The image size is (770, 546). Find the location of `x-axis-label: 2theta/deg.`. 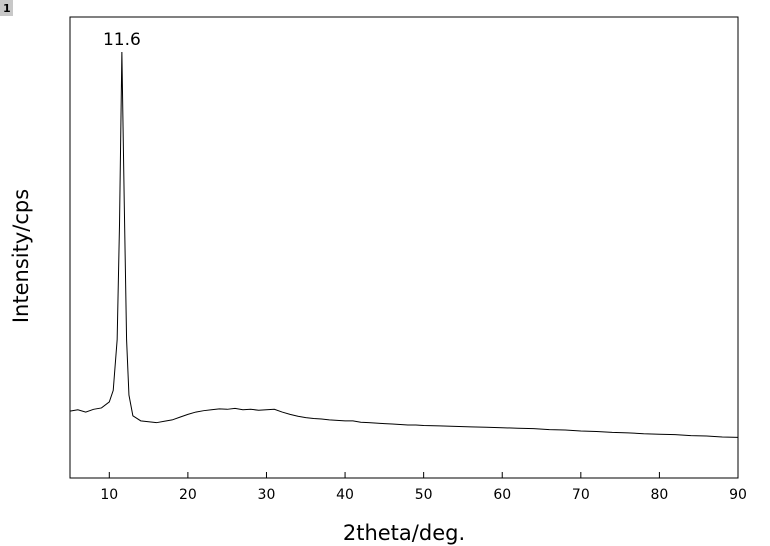

x-axis-label: 2theta/deg. is located at coordinates (404, 533).